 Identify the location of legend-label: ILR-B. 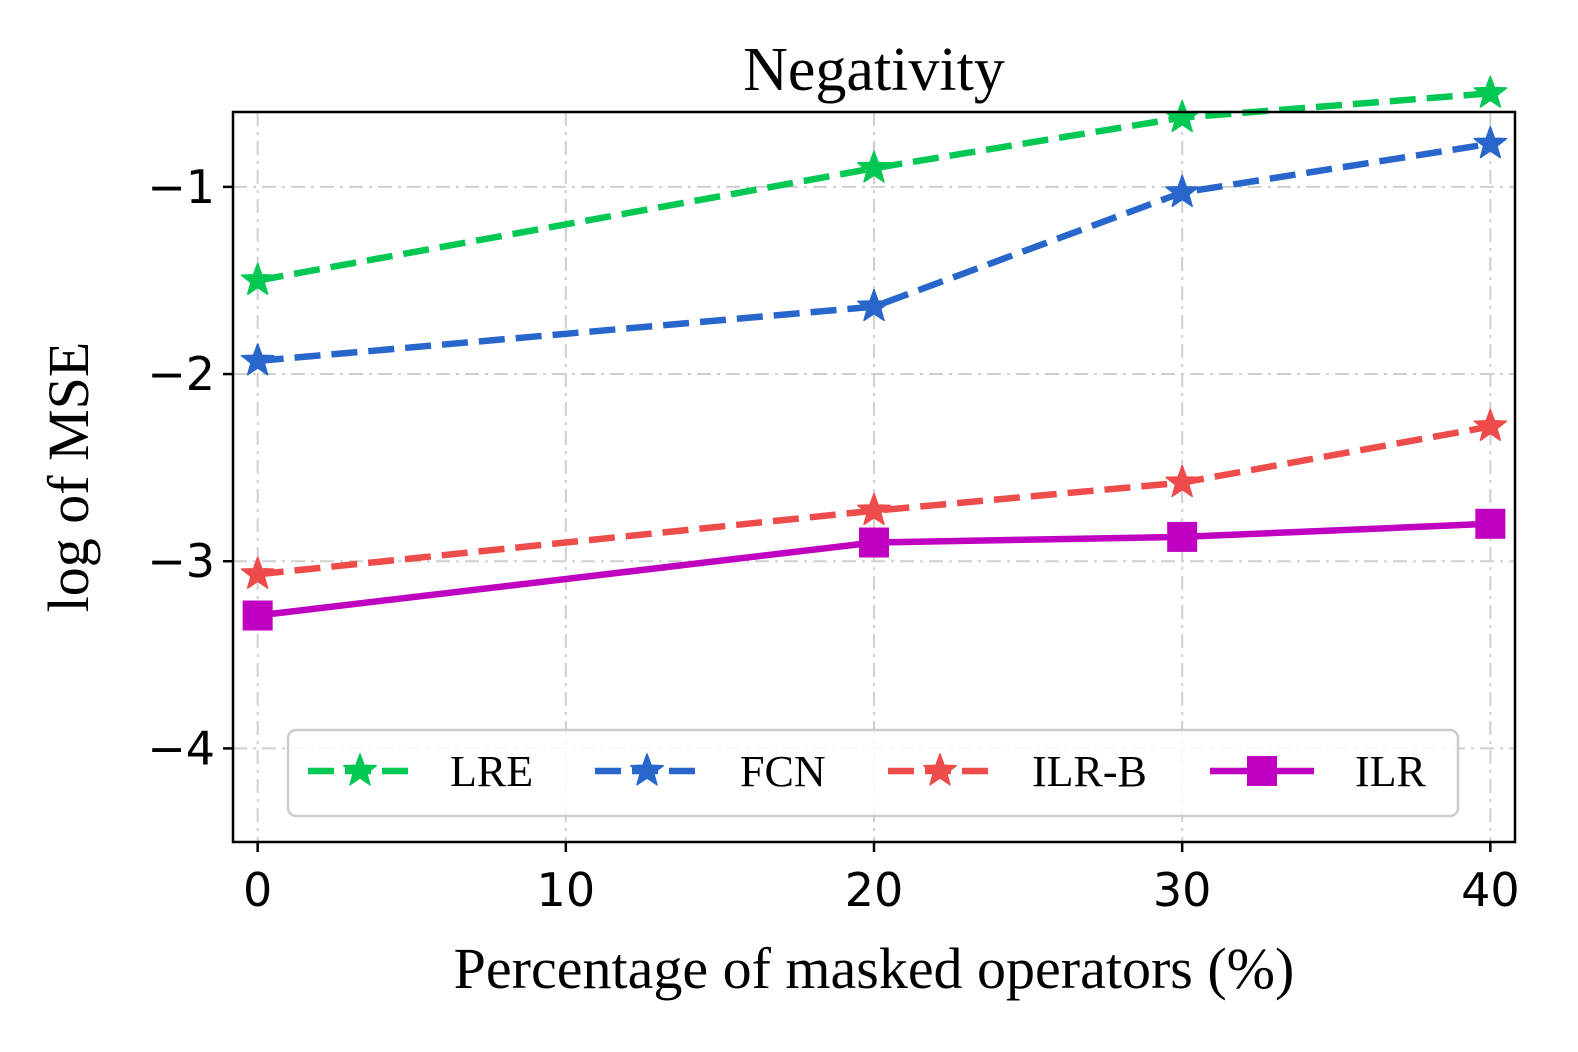
(1089, 771).